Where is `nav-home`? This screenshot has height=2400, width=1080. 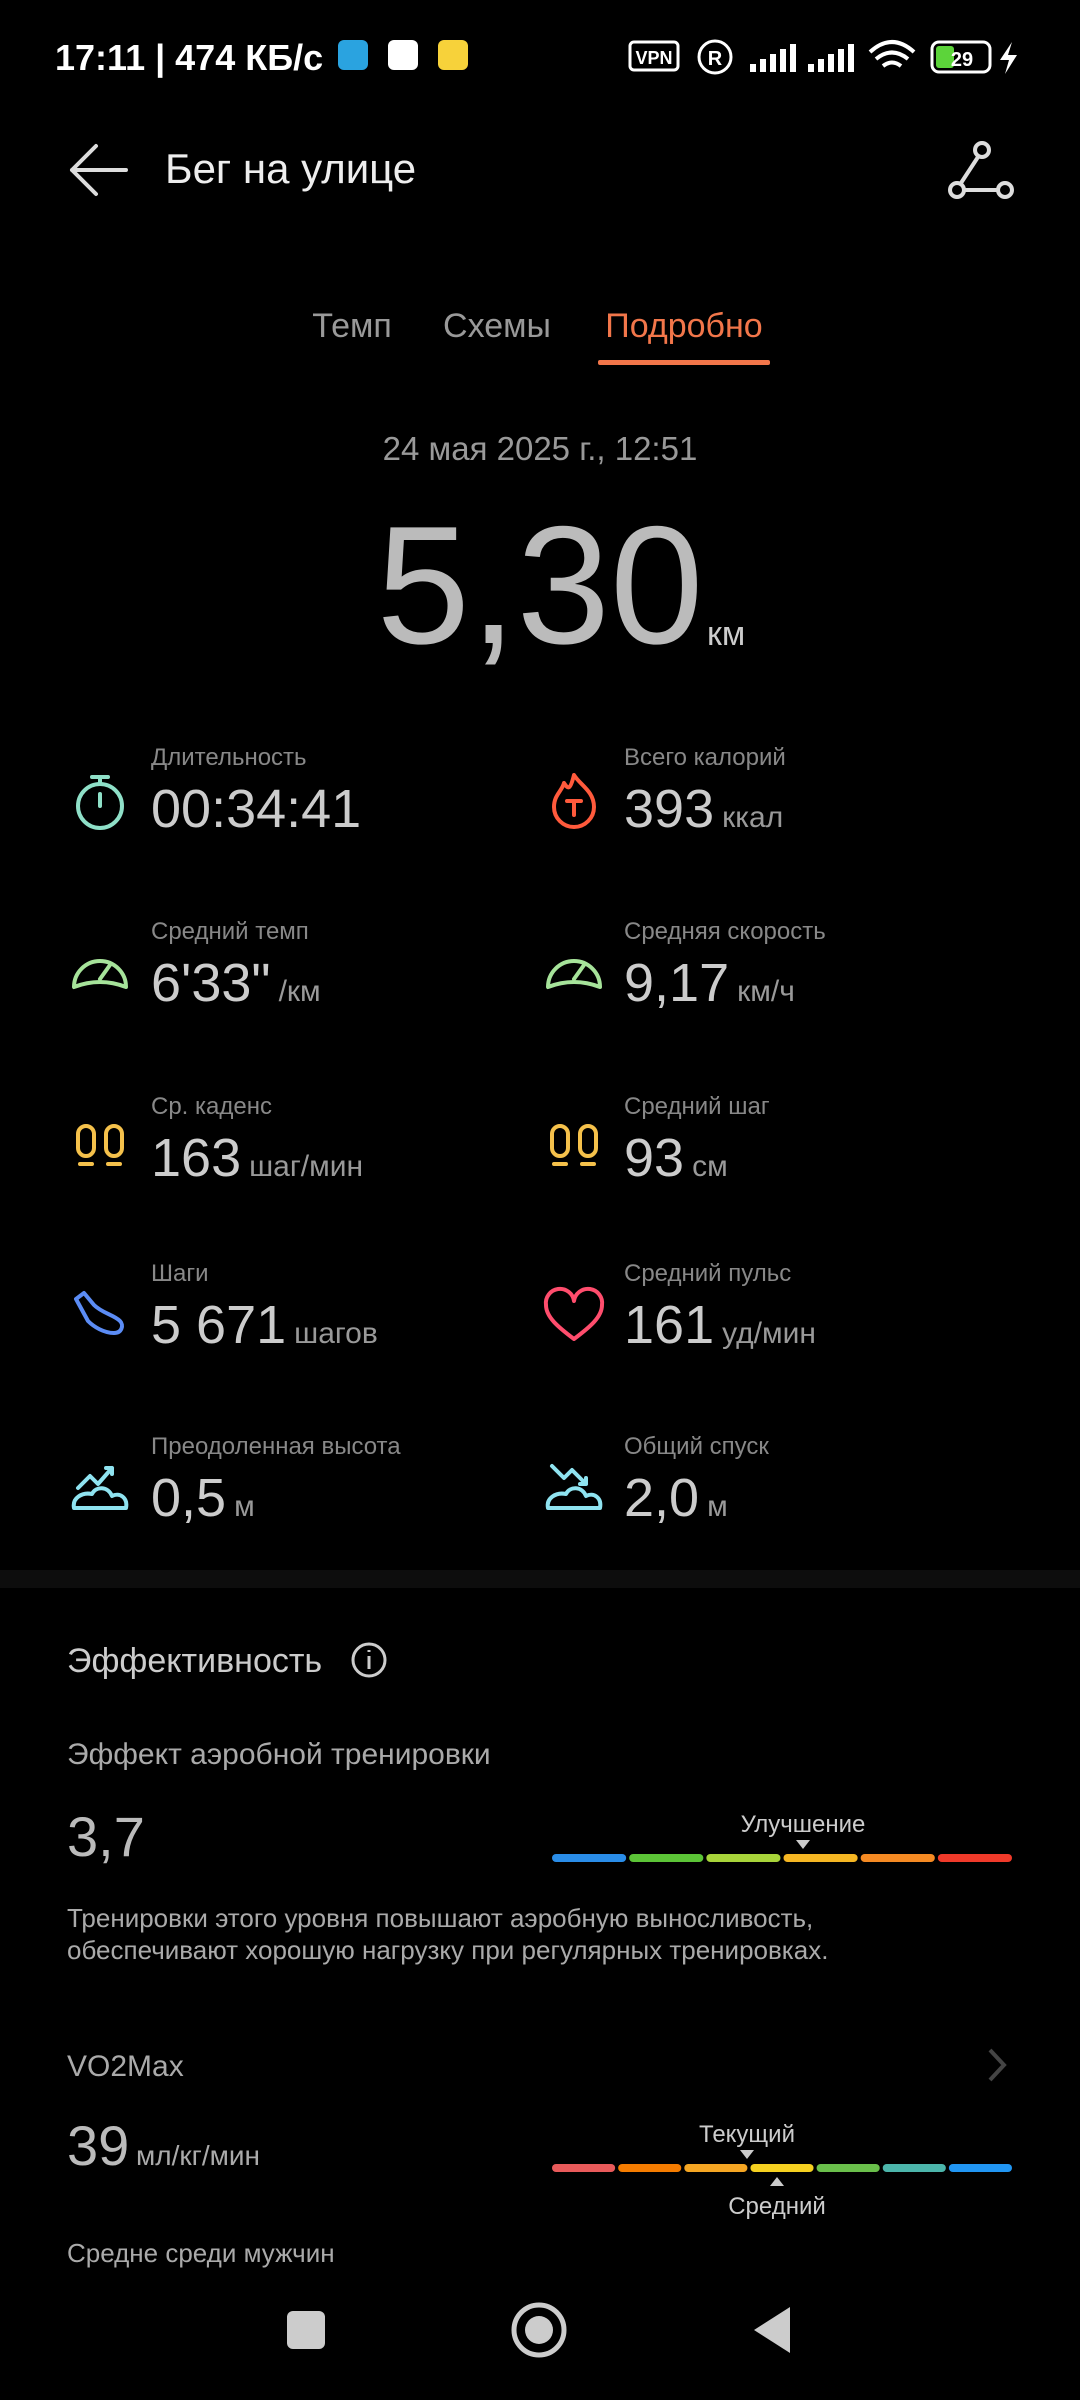 nav-home is located at coordinates (539, 2330).